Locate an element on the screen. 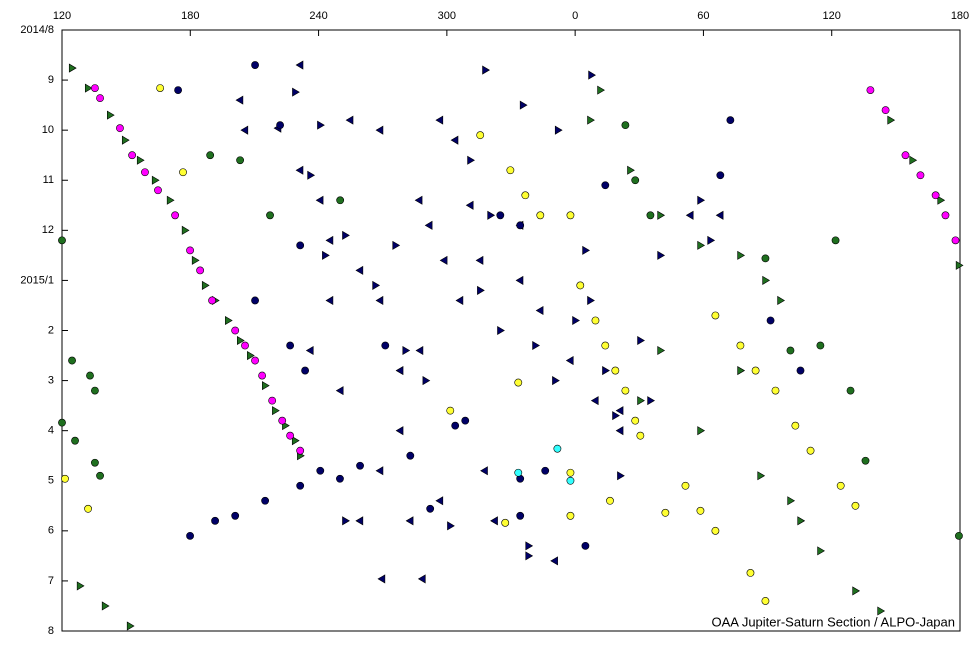  x-tick-label: 300 is located at coordinates (447, 16).